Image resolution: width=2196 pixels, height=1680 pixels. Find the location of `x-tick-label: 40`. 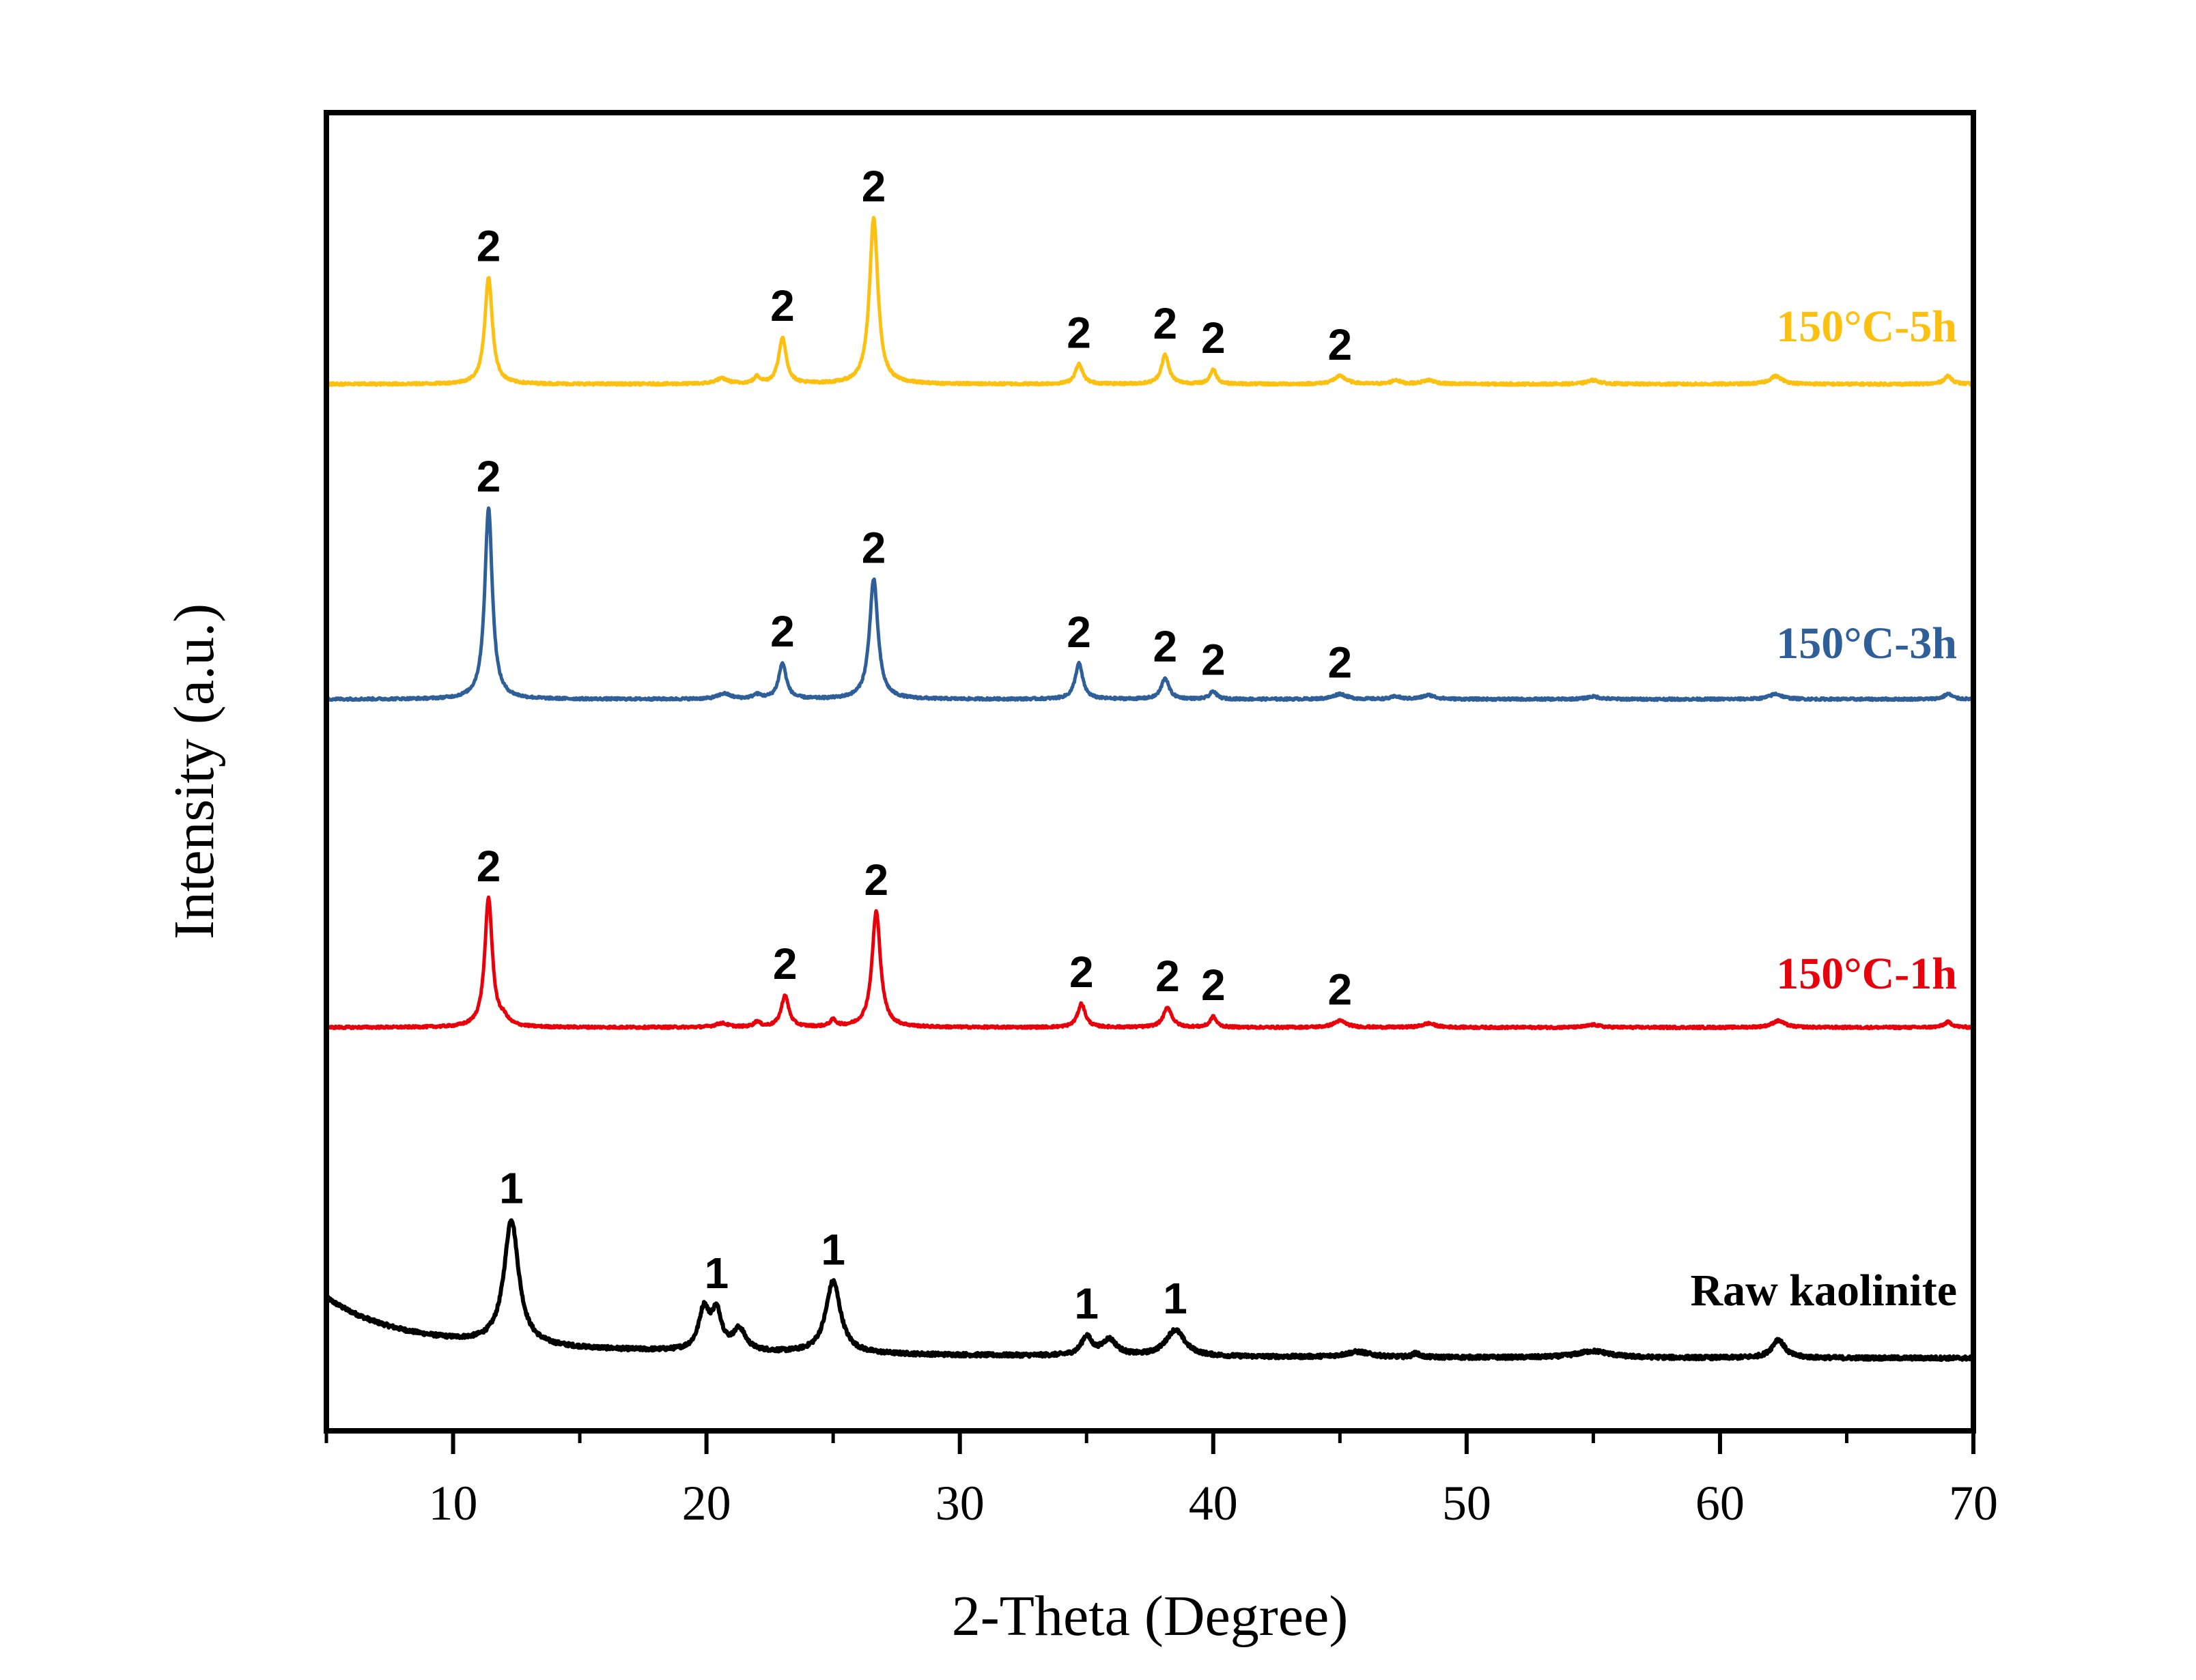

x-tick-label: 40 is located at coordinates (1213, 1503).